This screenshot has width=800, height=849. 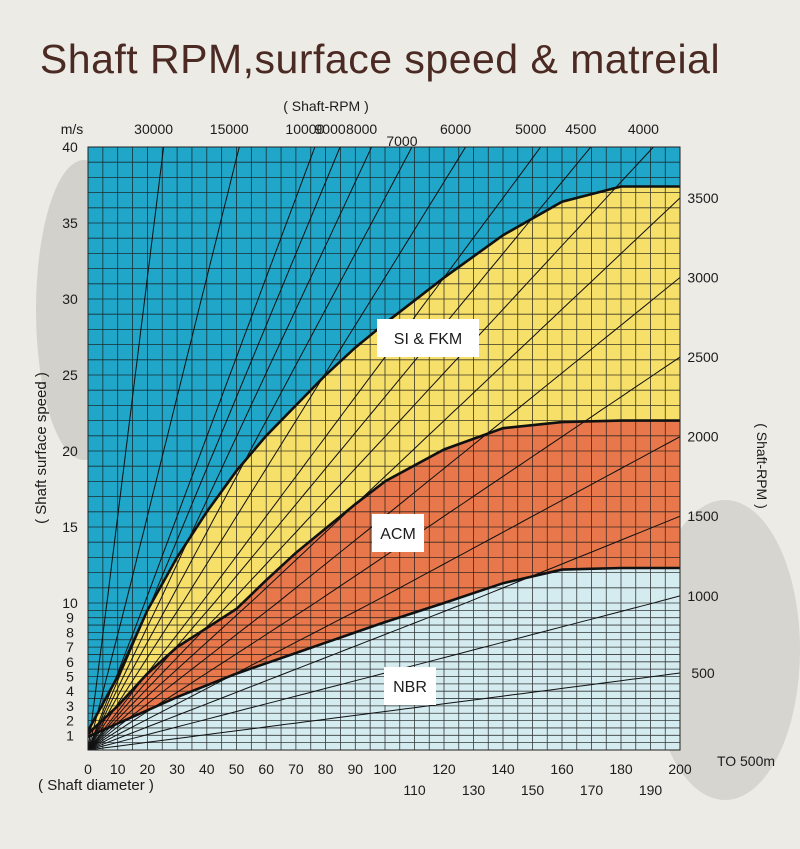 I want to click on right-rpm-label: 500, so click(x=703, y=673).